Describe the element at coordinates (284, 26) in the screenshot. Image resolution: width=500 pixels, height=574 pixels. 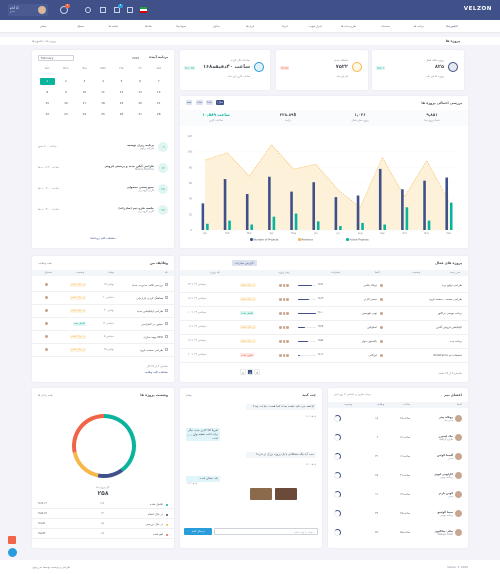
I see `nav-item: اجزاء` at that location.